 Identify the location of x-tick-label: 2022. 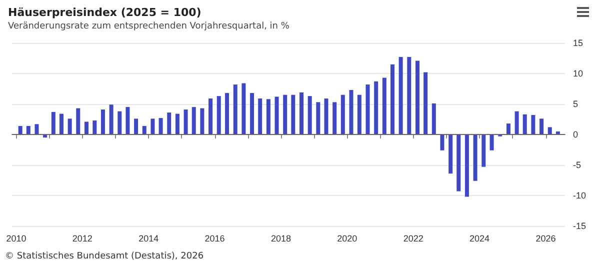
(413, 239).